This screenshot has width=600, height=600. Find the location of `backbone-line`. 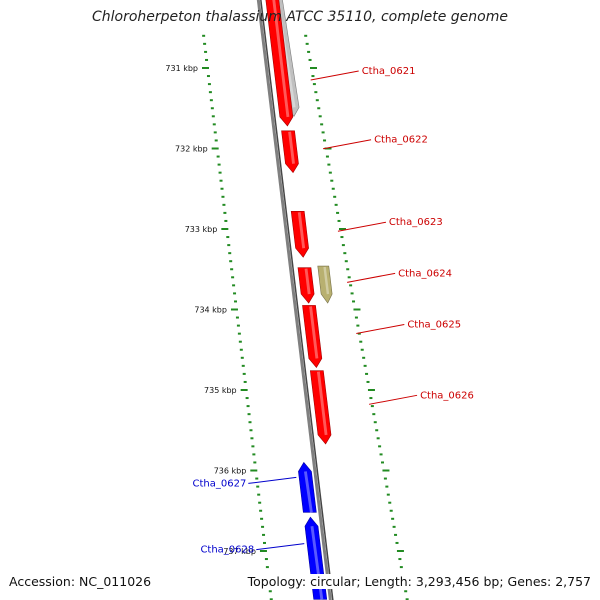

backbone-line is located at coordinates (294, 300).